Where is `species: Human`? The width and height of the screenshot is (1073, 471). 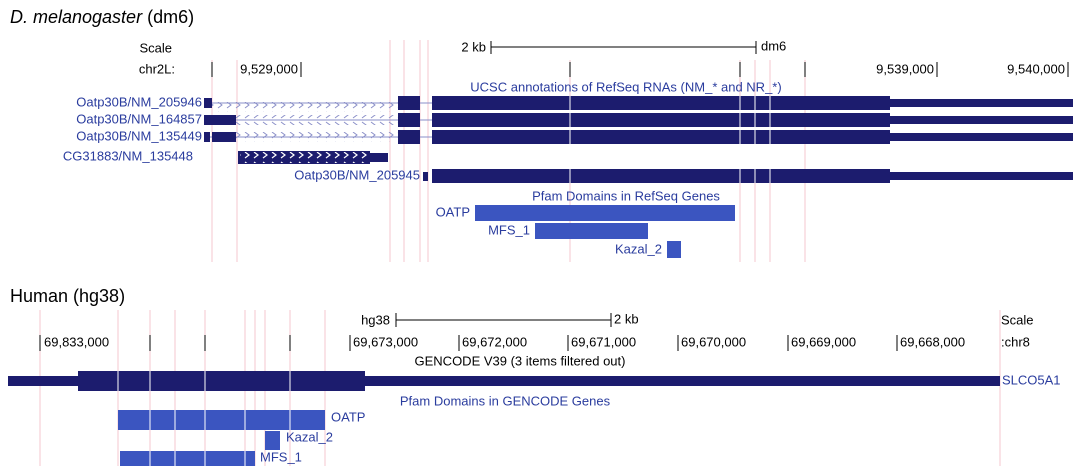 species: Human is located at coordinates (39, 296).